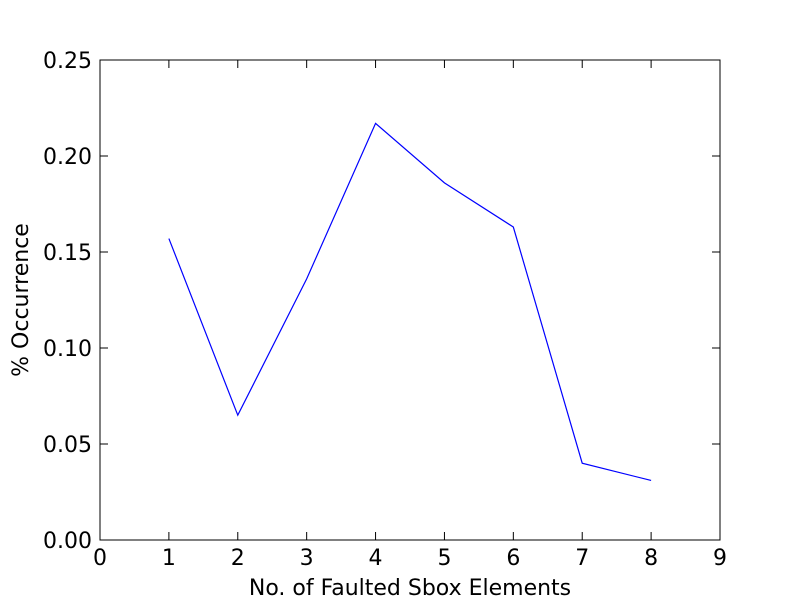 The height and width of the screenshot is (600, 800). Describe the element at coordinates (100, 558) in the screenshot. I see `x-tick-label: 0` at that location.